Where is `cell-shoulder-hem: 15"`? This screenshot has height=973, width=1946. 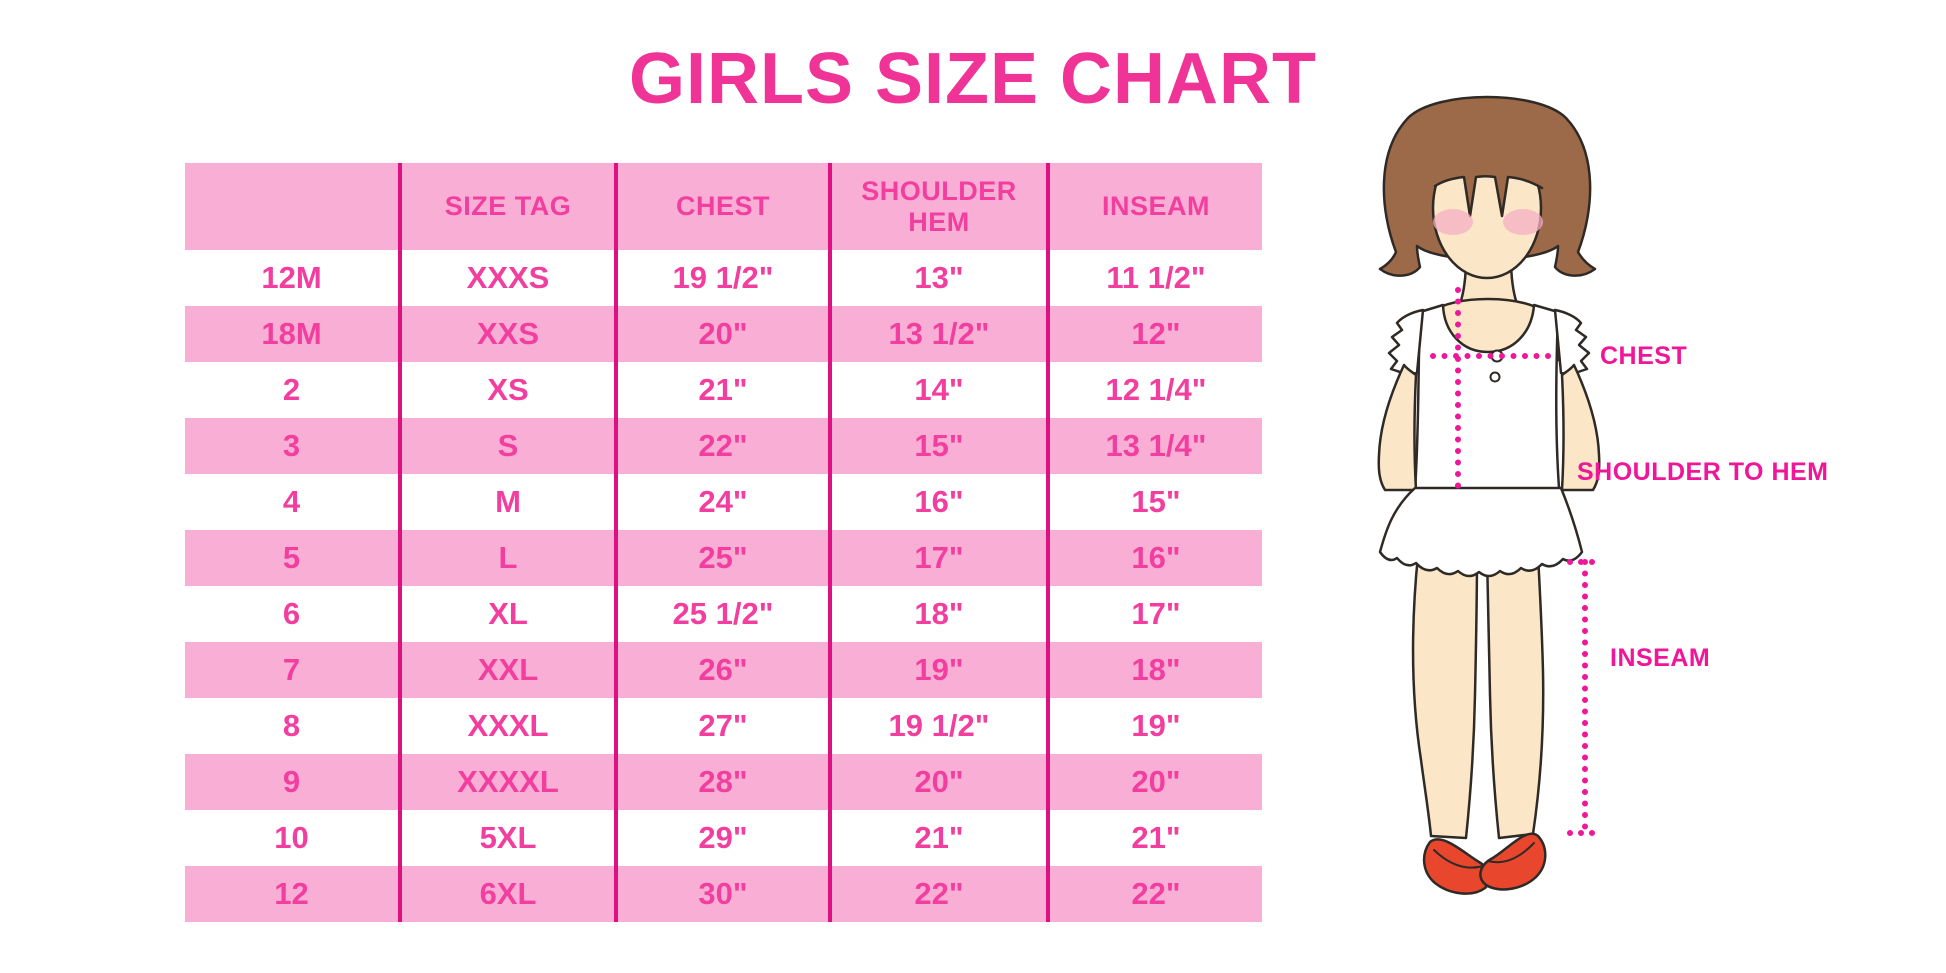 cell-shoulder-hem: 15" is located at coordinates (938, 446).